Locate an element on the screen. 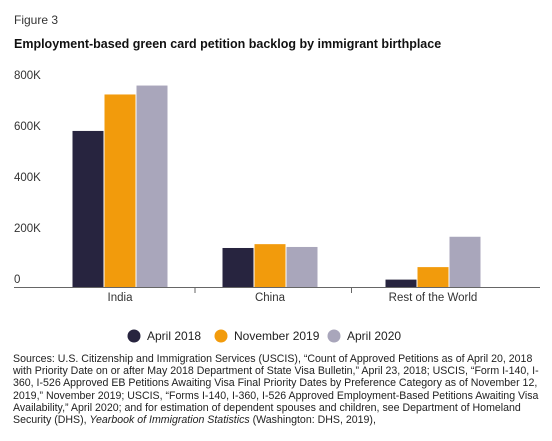  y-tick-label: 200K is located at coordinates (27, 229).